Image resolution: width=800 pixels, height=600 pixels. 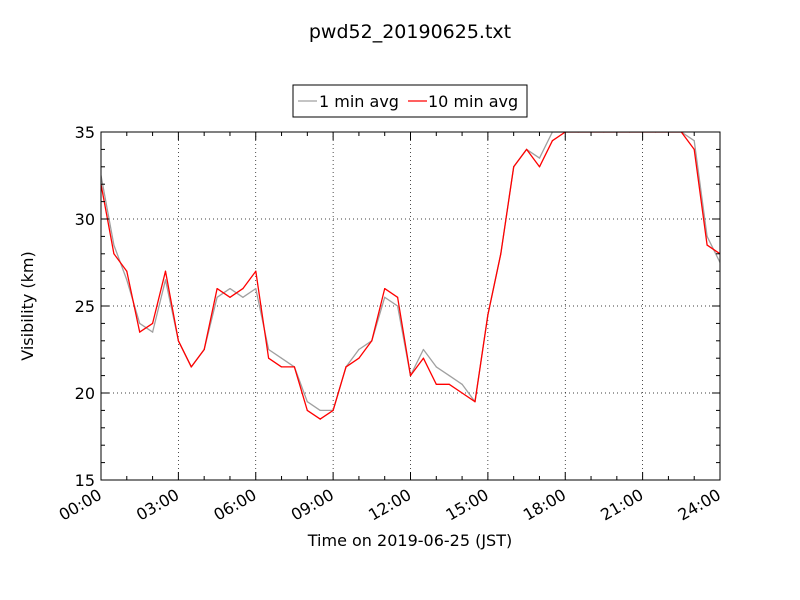 What do you see at coordinates (85, 393) in the screenshot?
I see `y-tick-label: 20` at bounding box center [85, 393].